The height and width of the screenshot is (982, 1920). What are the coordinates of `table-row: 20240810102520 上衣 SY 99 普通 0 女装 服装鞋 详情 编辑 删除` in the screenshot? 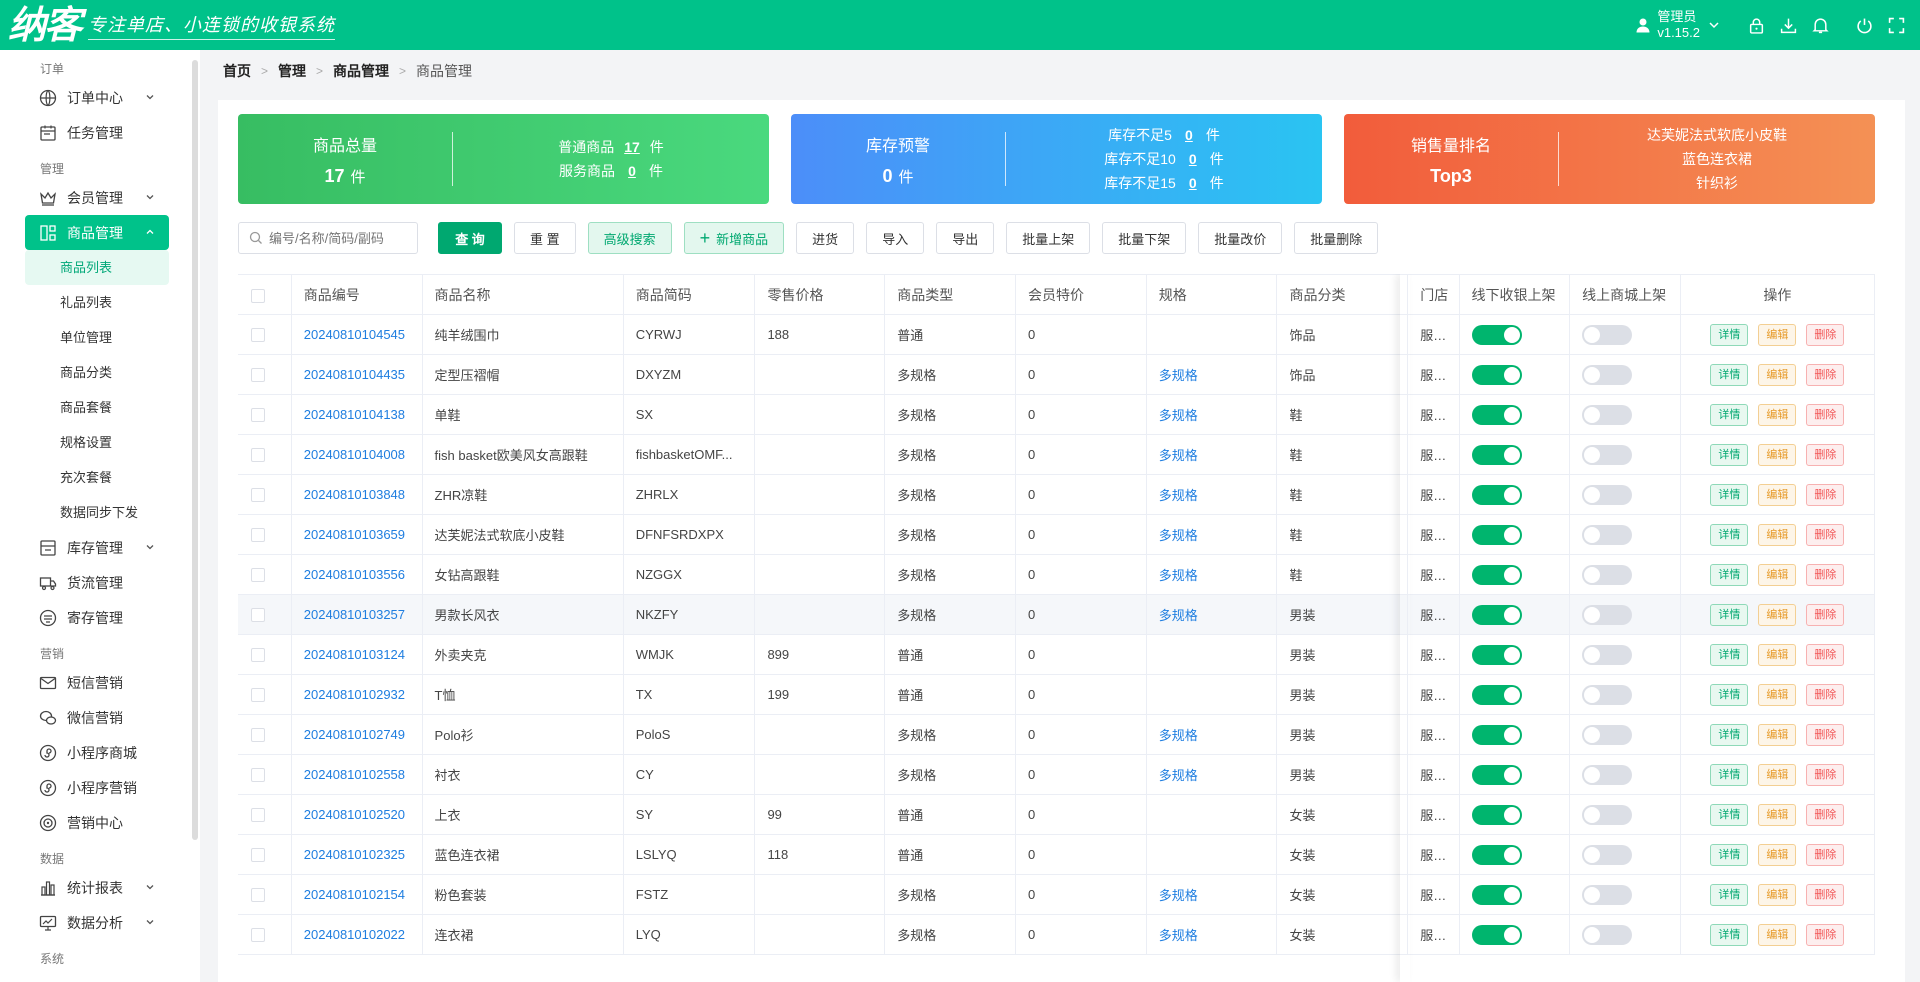 It's located at (1056, 814).